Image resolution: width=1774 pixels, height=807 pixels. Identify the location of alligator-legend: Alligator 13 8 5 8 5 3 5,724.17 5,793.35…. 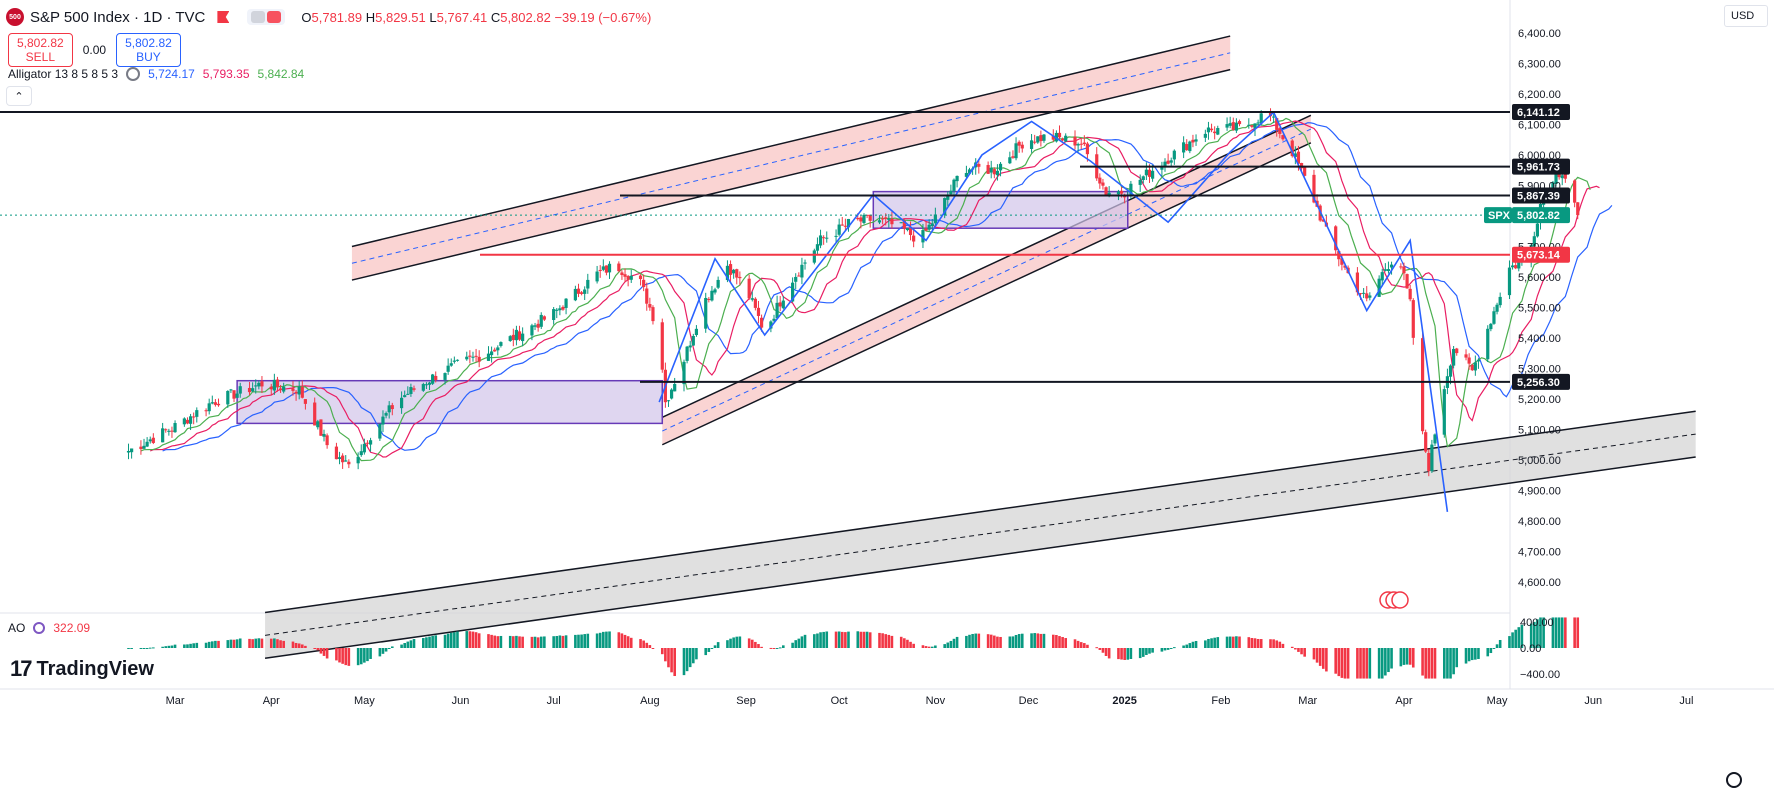
(156, 74).